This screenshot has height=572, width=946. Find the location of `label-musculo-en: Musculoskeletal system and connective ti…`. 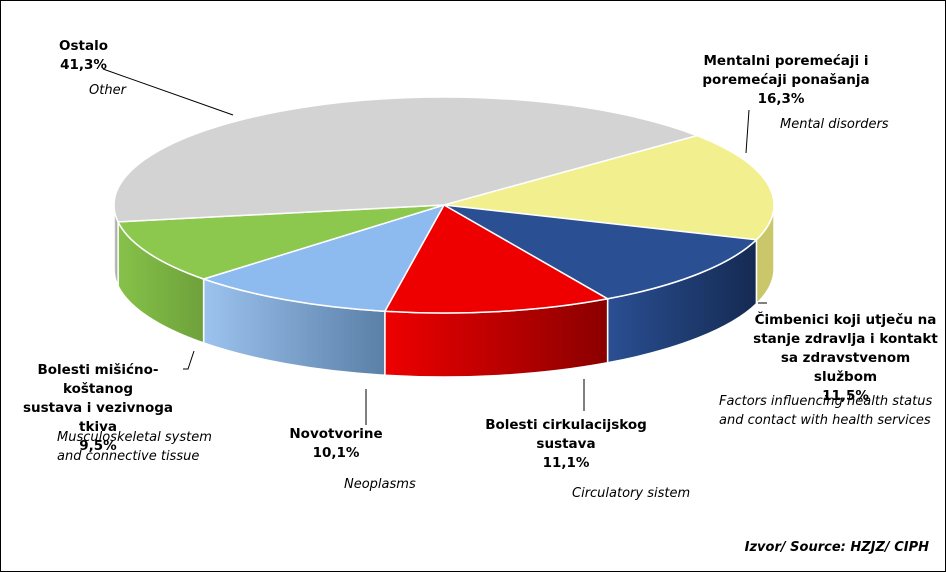

label-musculo-en: Musculoskeletal system and connective ti… is located at coordinates (134, 447).